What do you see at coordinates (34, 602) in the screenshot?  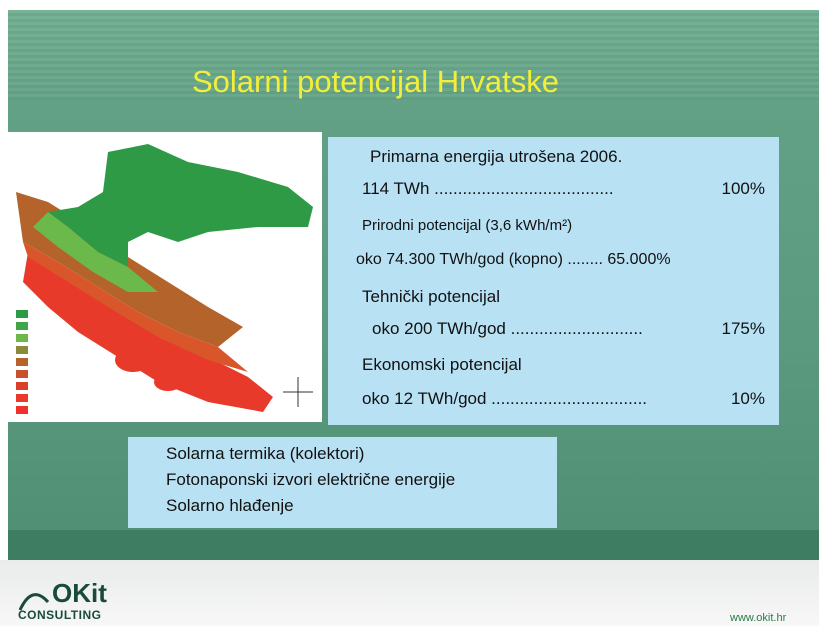 I see `logo-icon` at bounding box center [34, 602].